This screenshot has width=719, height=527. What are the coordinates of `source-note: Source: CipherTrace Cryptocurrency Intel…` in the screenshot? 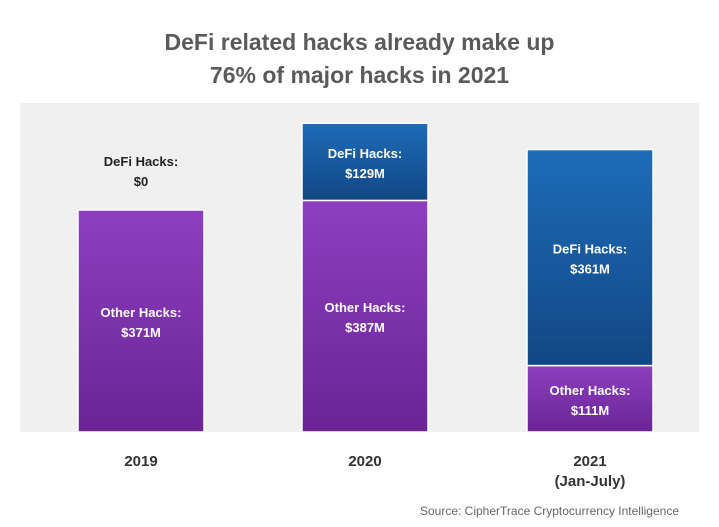 It's located at (549, 511).